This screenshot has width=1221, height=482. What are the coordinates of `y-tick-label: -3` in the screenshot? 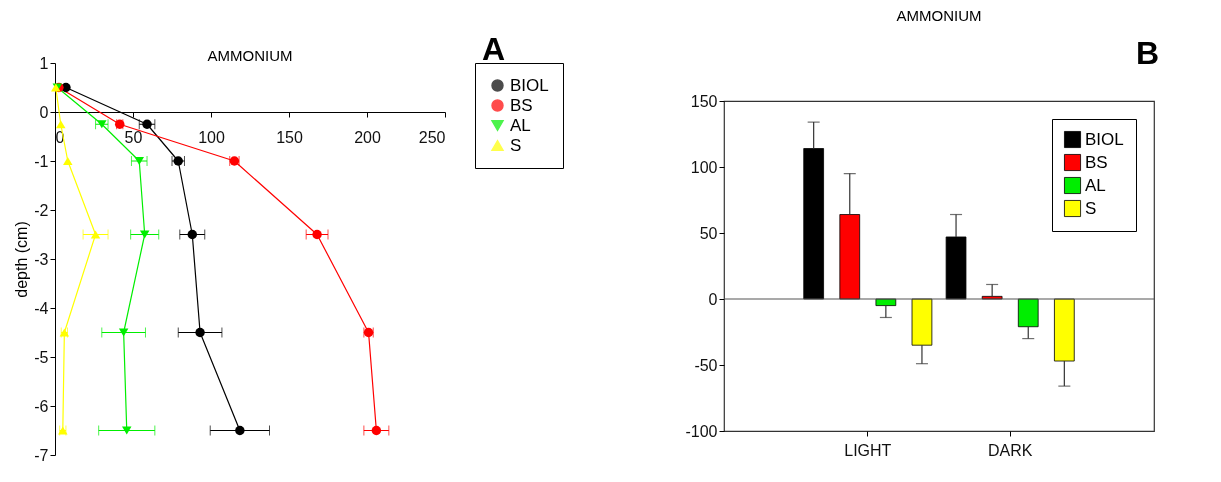 It's located at (41, 259).